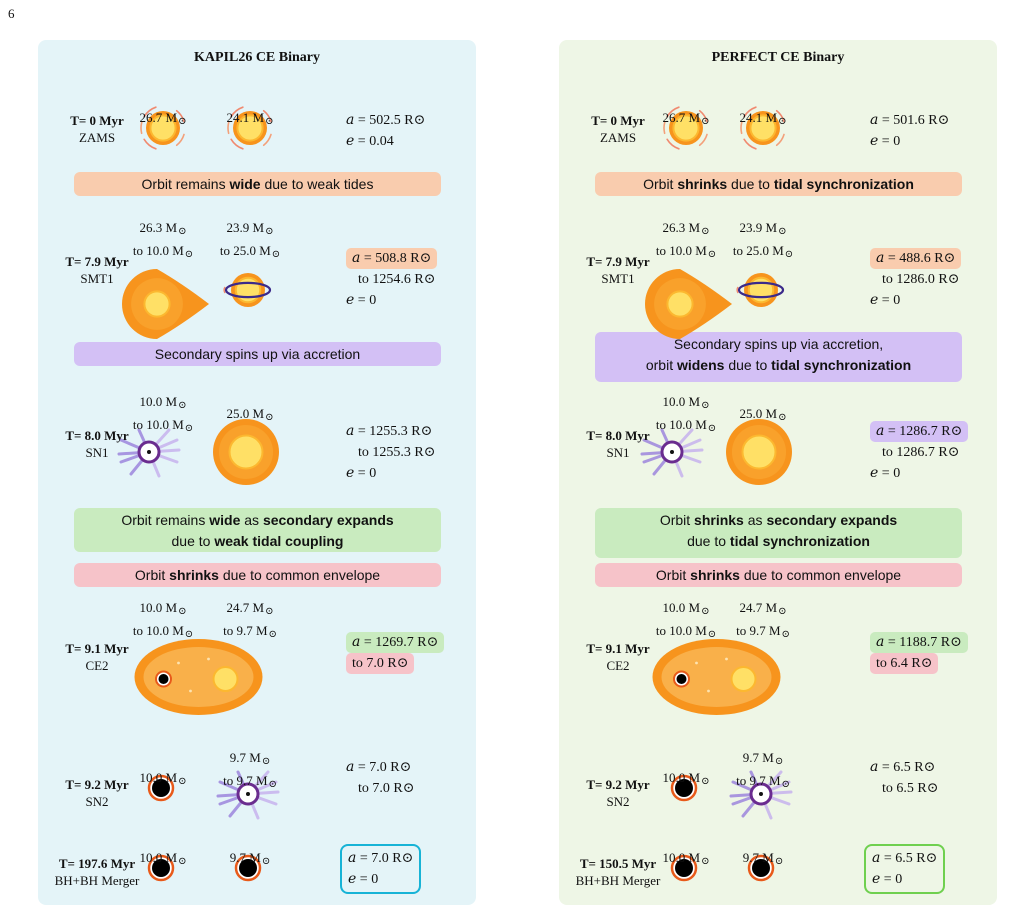 This screenshot has height=924, width=1029. Describe the element at coordinates (379, 767) in the screenshot. I see `orbit-line: a = 7.0 R⊙` at that location.